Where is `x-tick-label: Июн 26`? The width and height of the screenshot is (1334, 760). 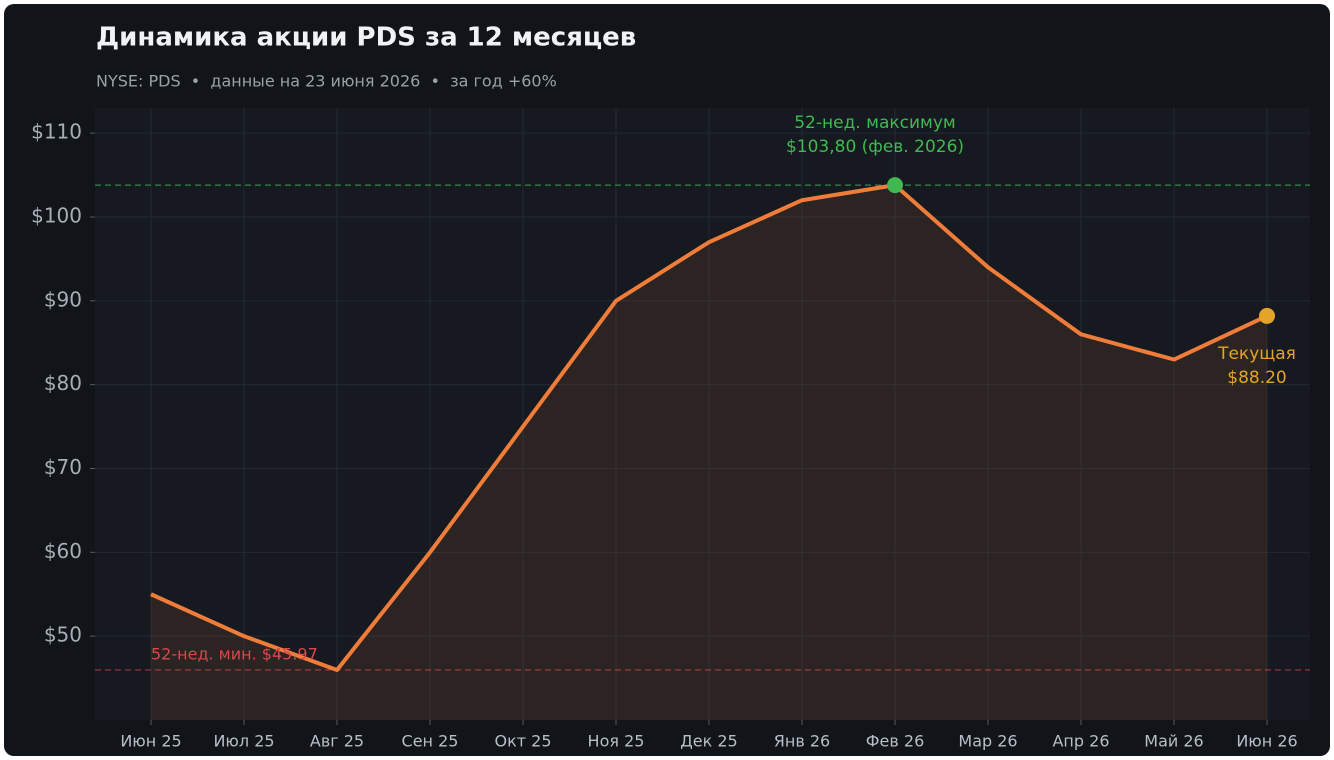 x-tick-label: Июн 26 is located at coordinates (1266, 741).